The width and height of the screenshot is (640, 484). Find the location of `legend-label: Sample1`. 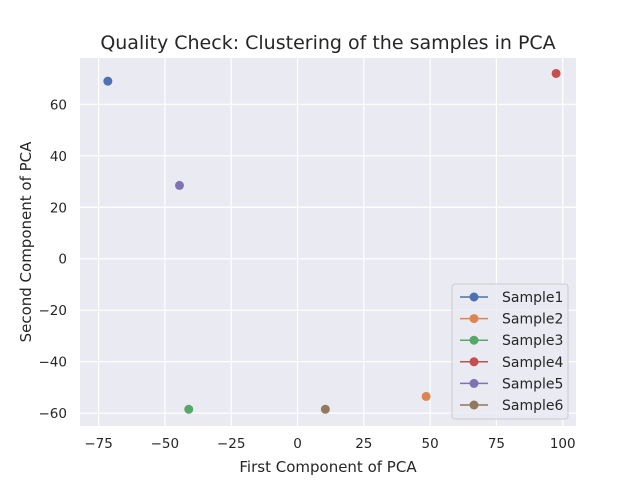

legend-label: Sample1 is located at coordinates (532, 298).